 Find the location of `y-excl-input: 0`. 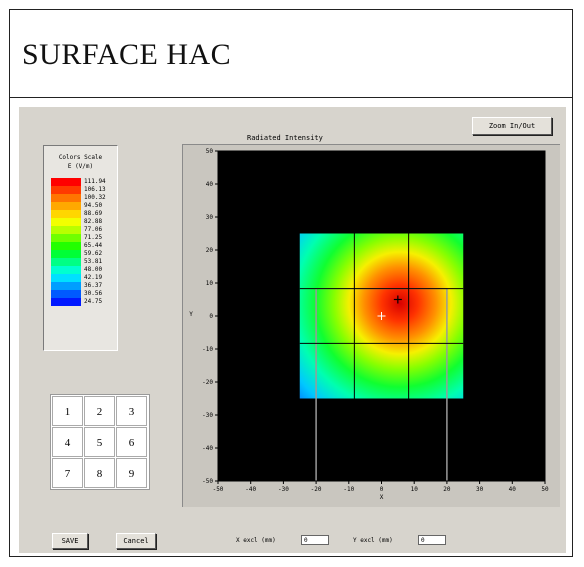

y-excl-input: 0 is located at coordinates (432, 540).